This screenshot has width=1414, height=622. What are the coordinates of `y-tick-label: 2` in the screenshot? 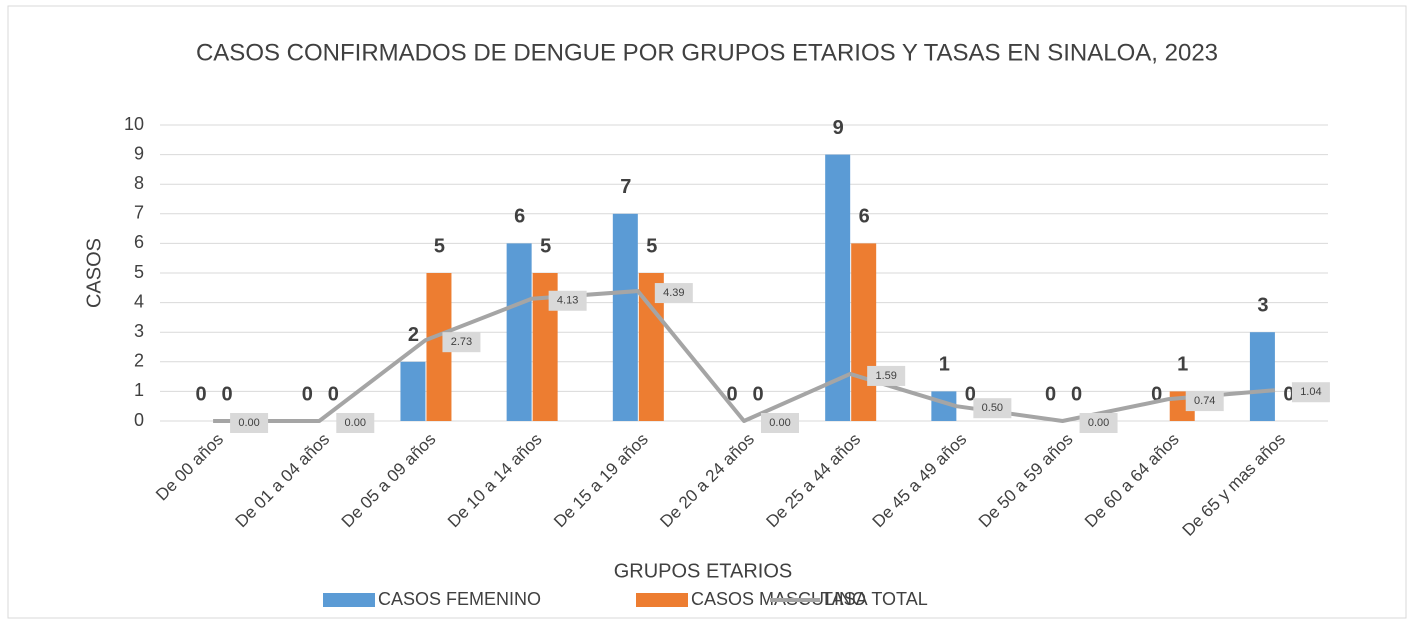 It's located at (139, 361).